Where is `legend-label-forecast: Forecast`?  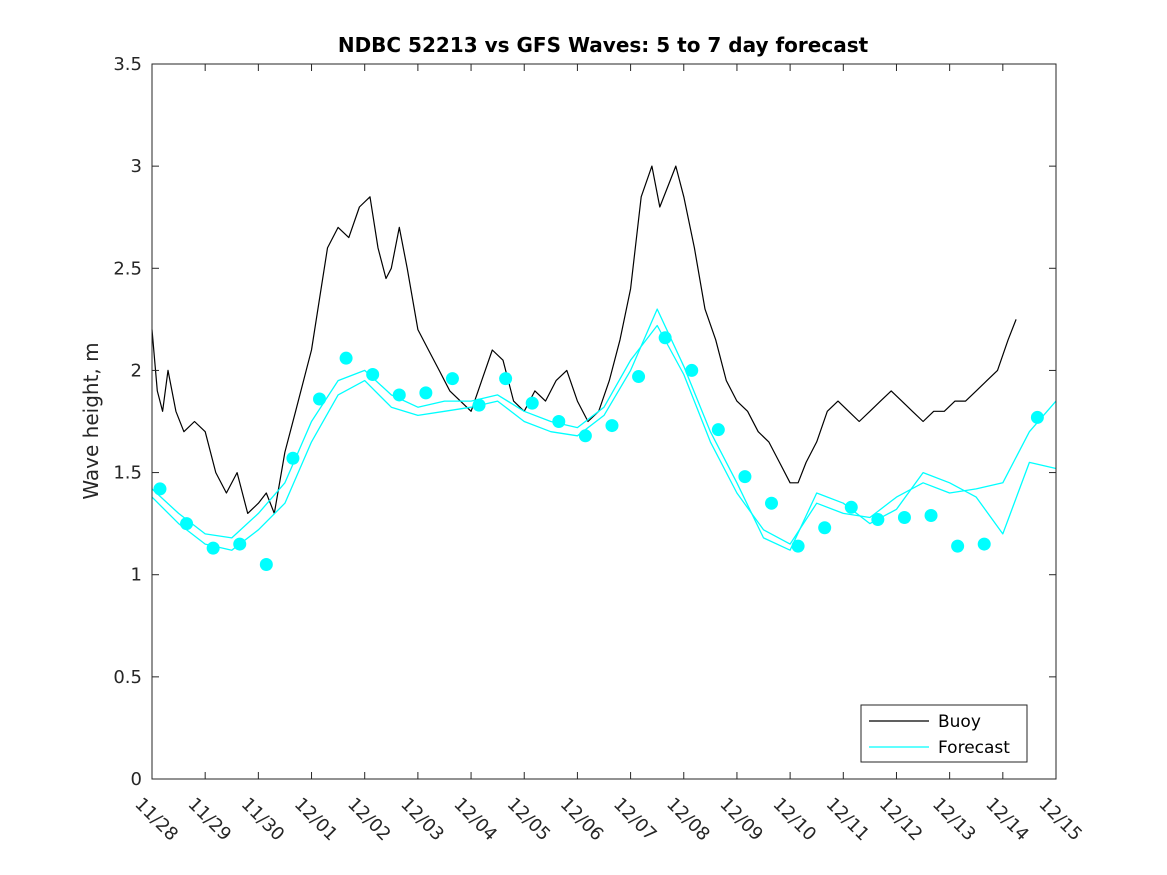
legend-label-forecast: Forecast is located at coordinates (974, 748).